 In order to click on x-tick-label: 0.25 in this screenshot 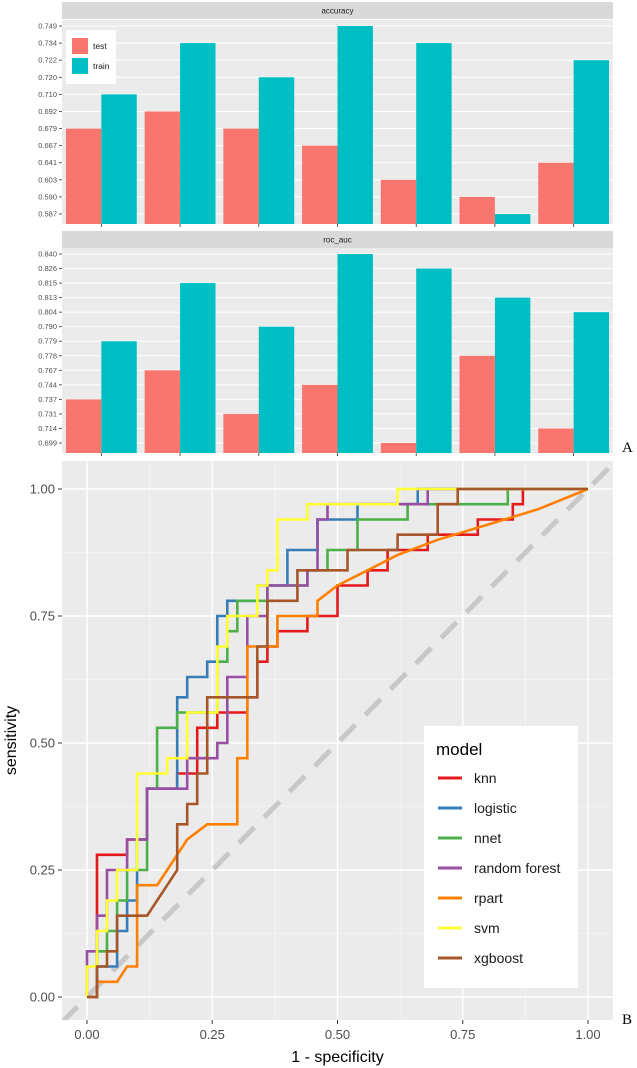, I will do `click(212, 1034)`.